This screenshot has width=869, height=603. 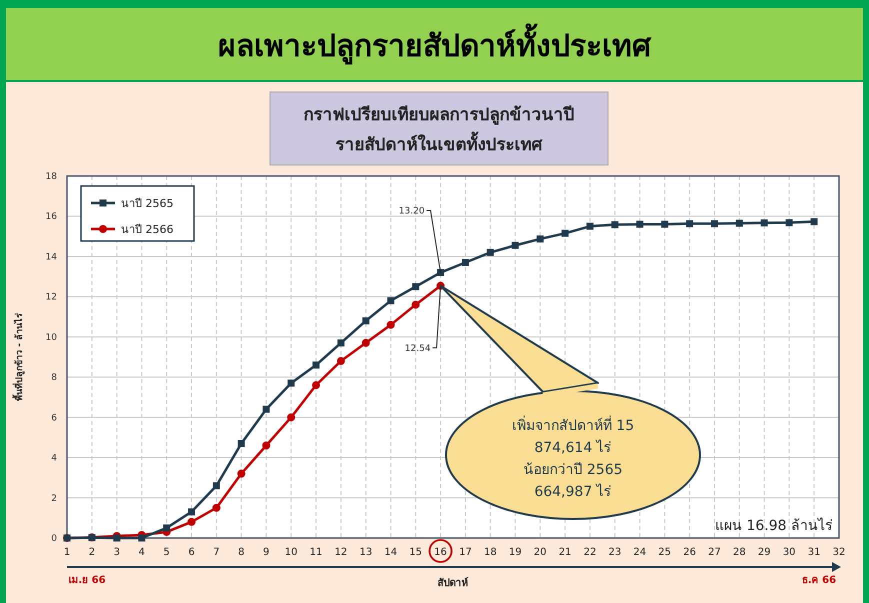 I want to click on x-tick-label: 23, so click(x=615, y=552).